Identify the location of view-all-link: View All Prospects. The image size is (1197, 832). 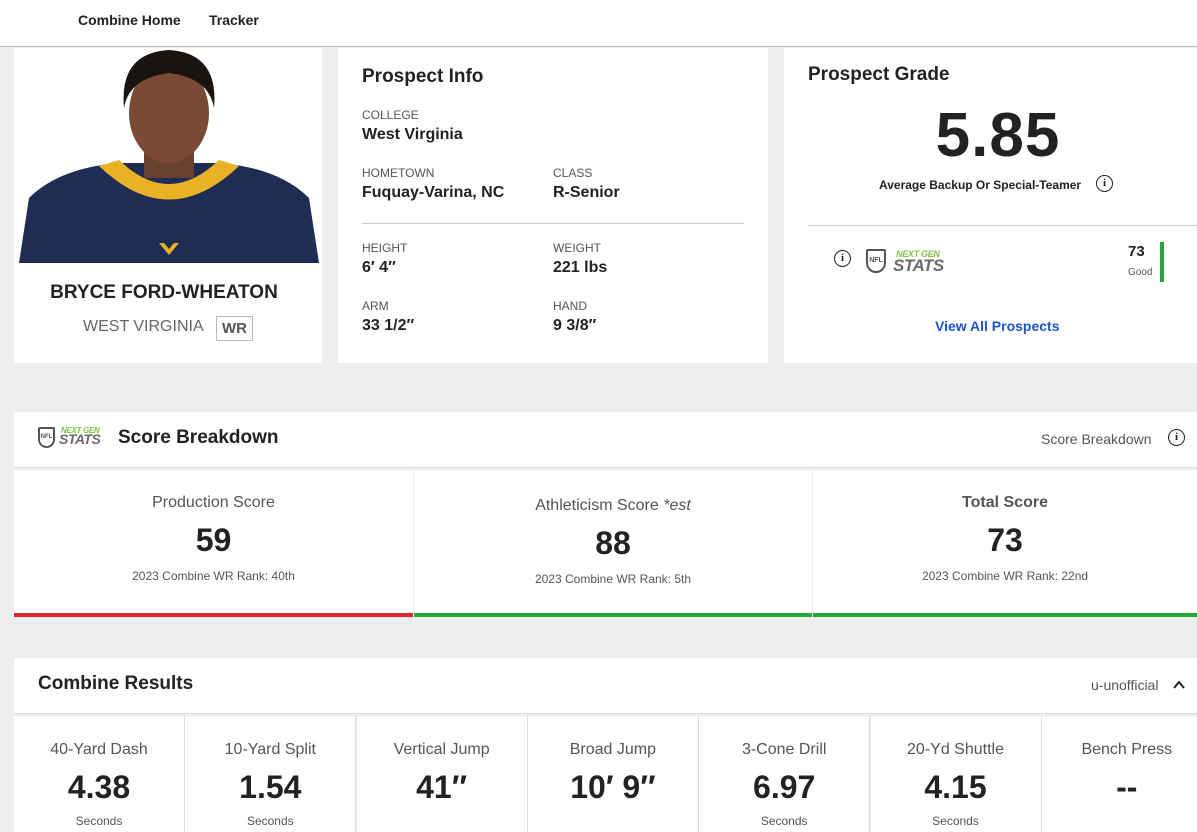
(997, 326).